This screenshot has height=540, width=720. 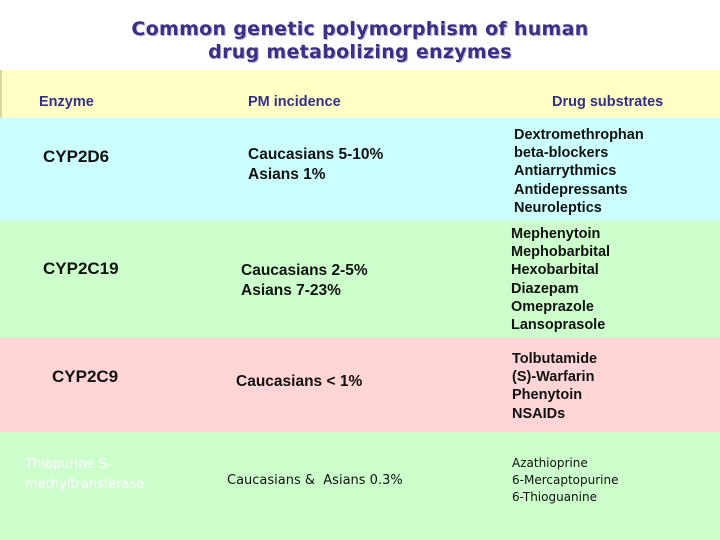 What do you see at coordinates (558, 207) in the screenshot?
I see `drug-substrate: Neuroleptics` at bounding box center [558, 207].